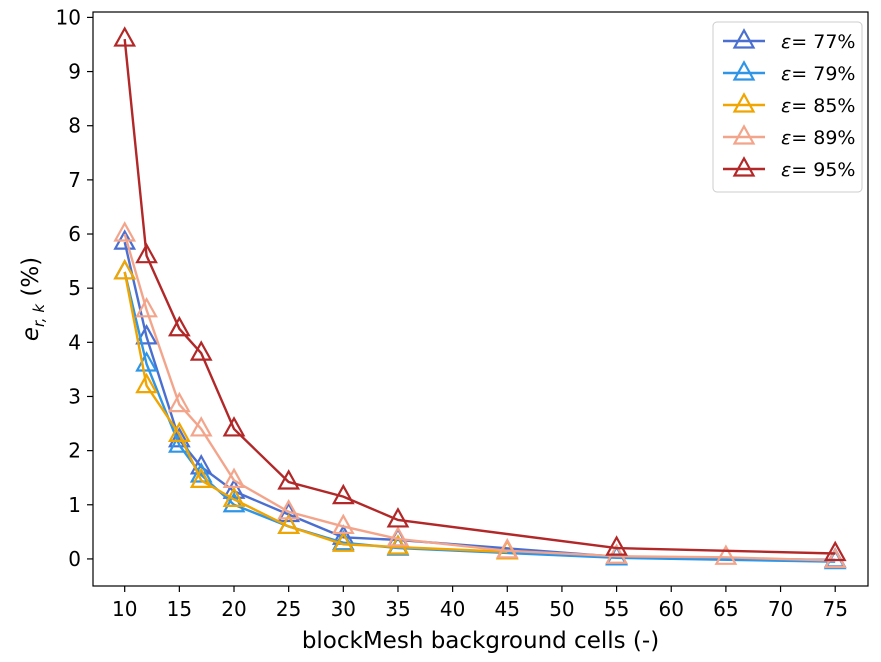 The width and height of the screenshot is (881, 662). Describe the element at coordinates (480, 641) in the screenshot. I see `x-axis-label: blockMesh background cells (-)` at that location.